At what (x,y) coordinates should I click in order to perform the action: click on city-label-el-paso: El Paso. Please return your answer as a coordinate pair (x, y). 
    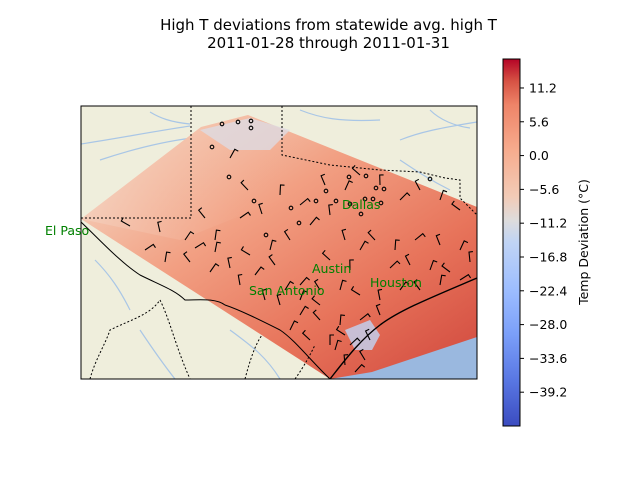
    Looking at the image, I should click on (67, 230).